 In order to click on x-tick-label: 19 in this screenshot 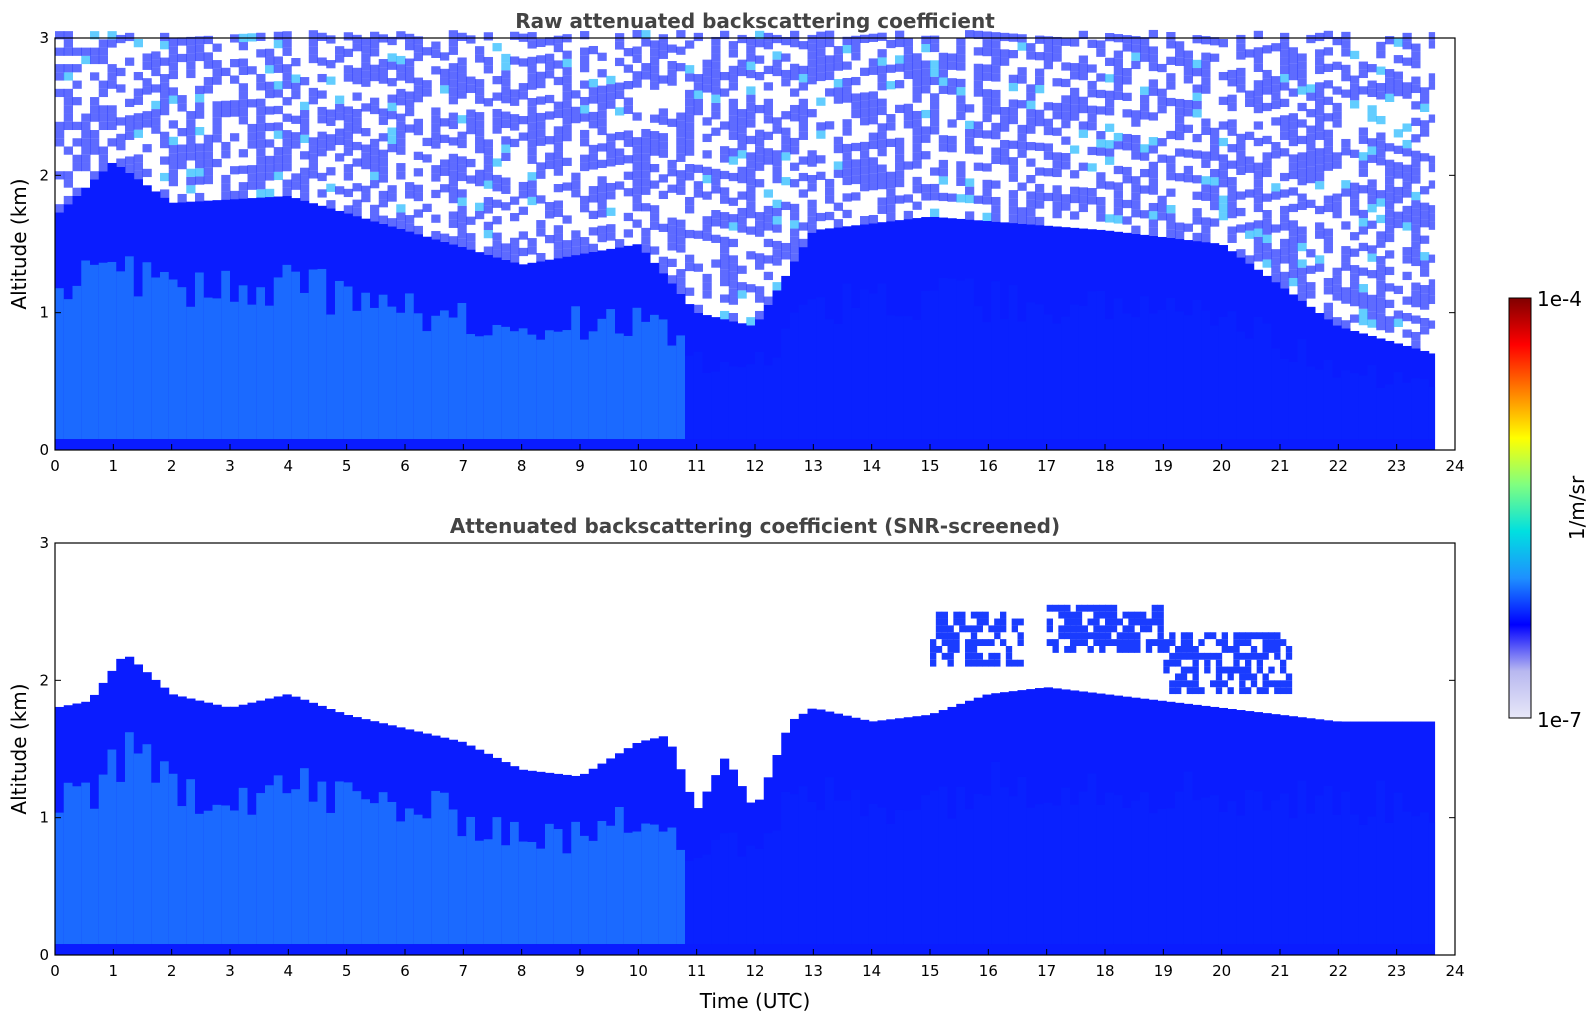, I will do `click(1163, 466)`.